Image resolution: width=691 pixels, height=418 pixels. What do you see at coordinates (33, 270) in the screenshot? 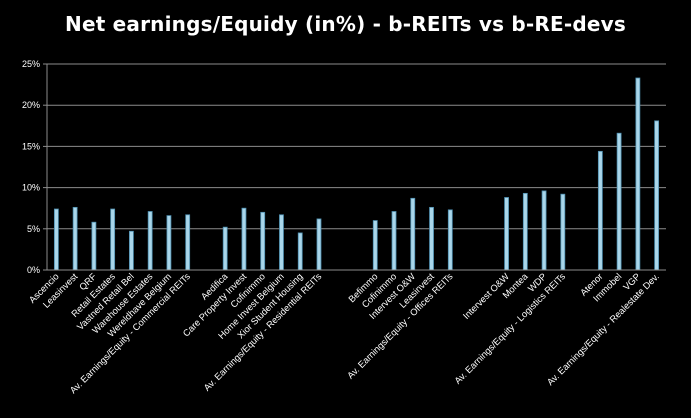
I see `y-tick-label: 0%` at bounding box center [33, 270].